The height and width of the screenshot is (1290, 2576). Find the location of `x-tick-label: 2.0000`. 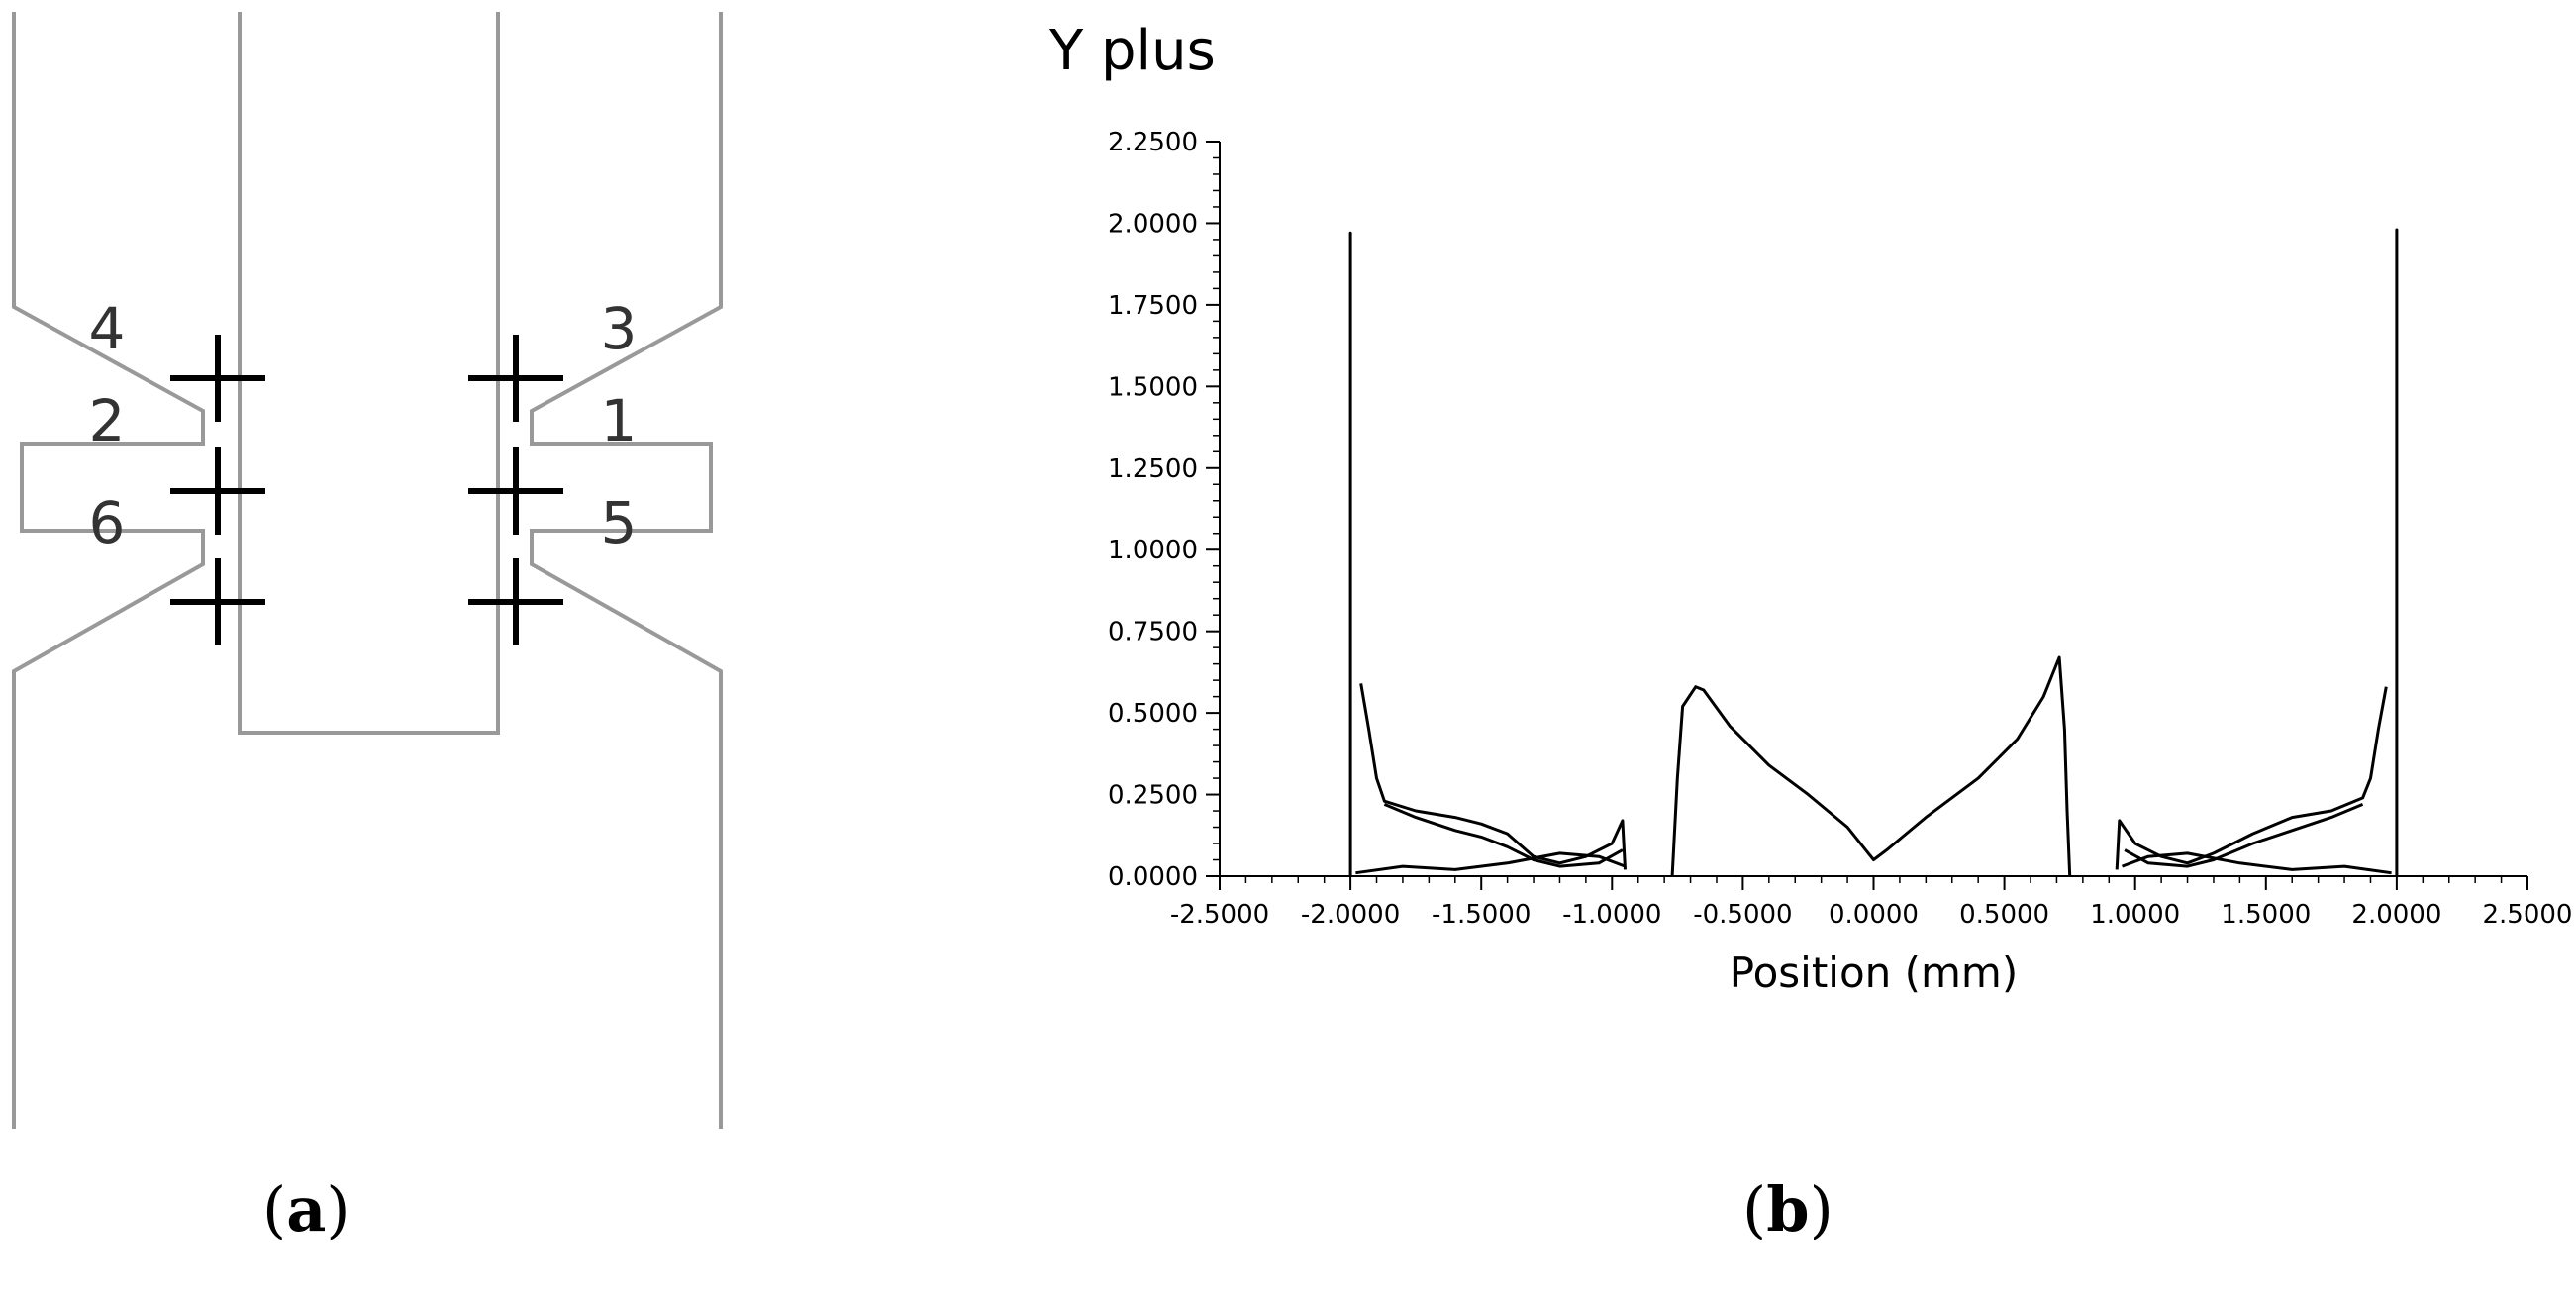

x-tick-label: 2.0000 is located at coordinates (2396, 915).